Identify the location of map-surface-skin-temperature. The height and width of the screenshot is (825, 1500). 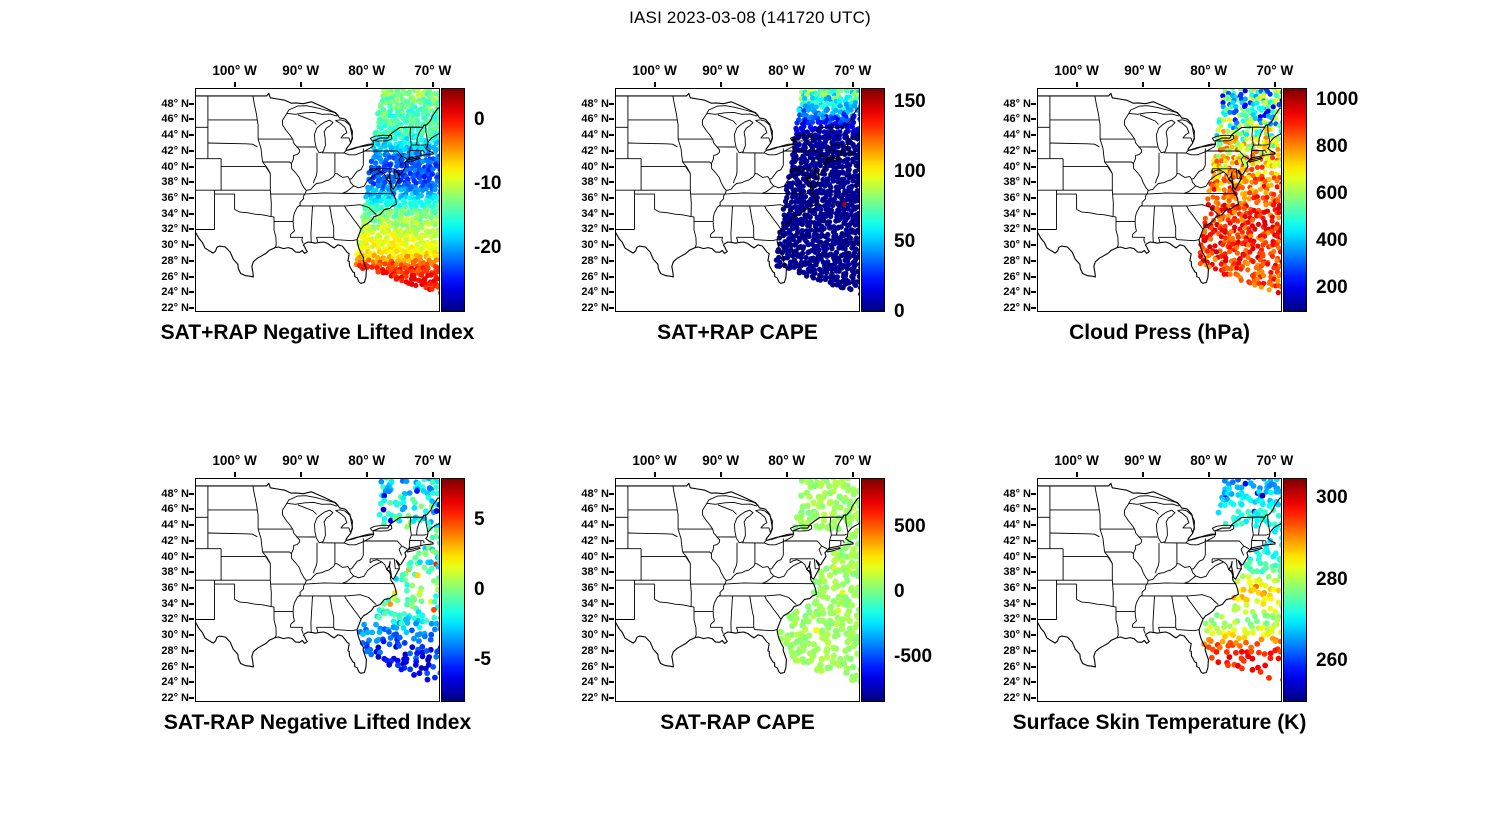
(1159, 590).